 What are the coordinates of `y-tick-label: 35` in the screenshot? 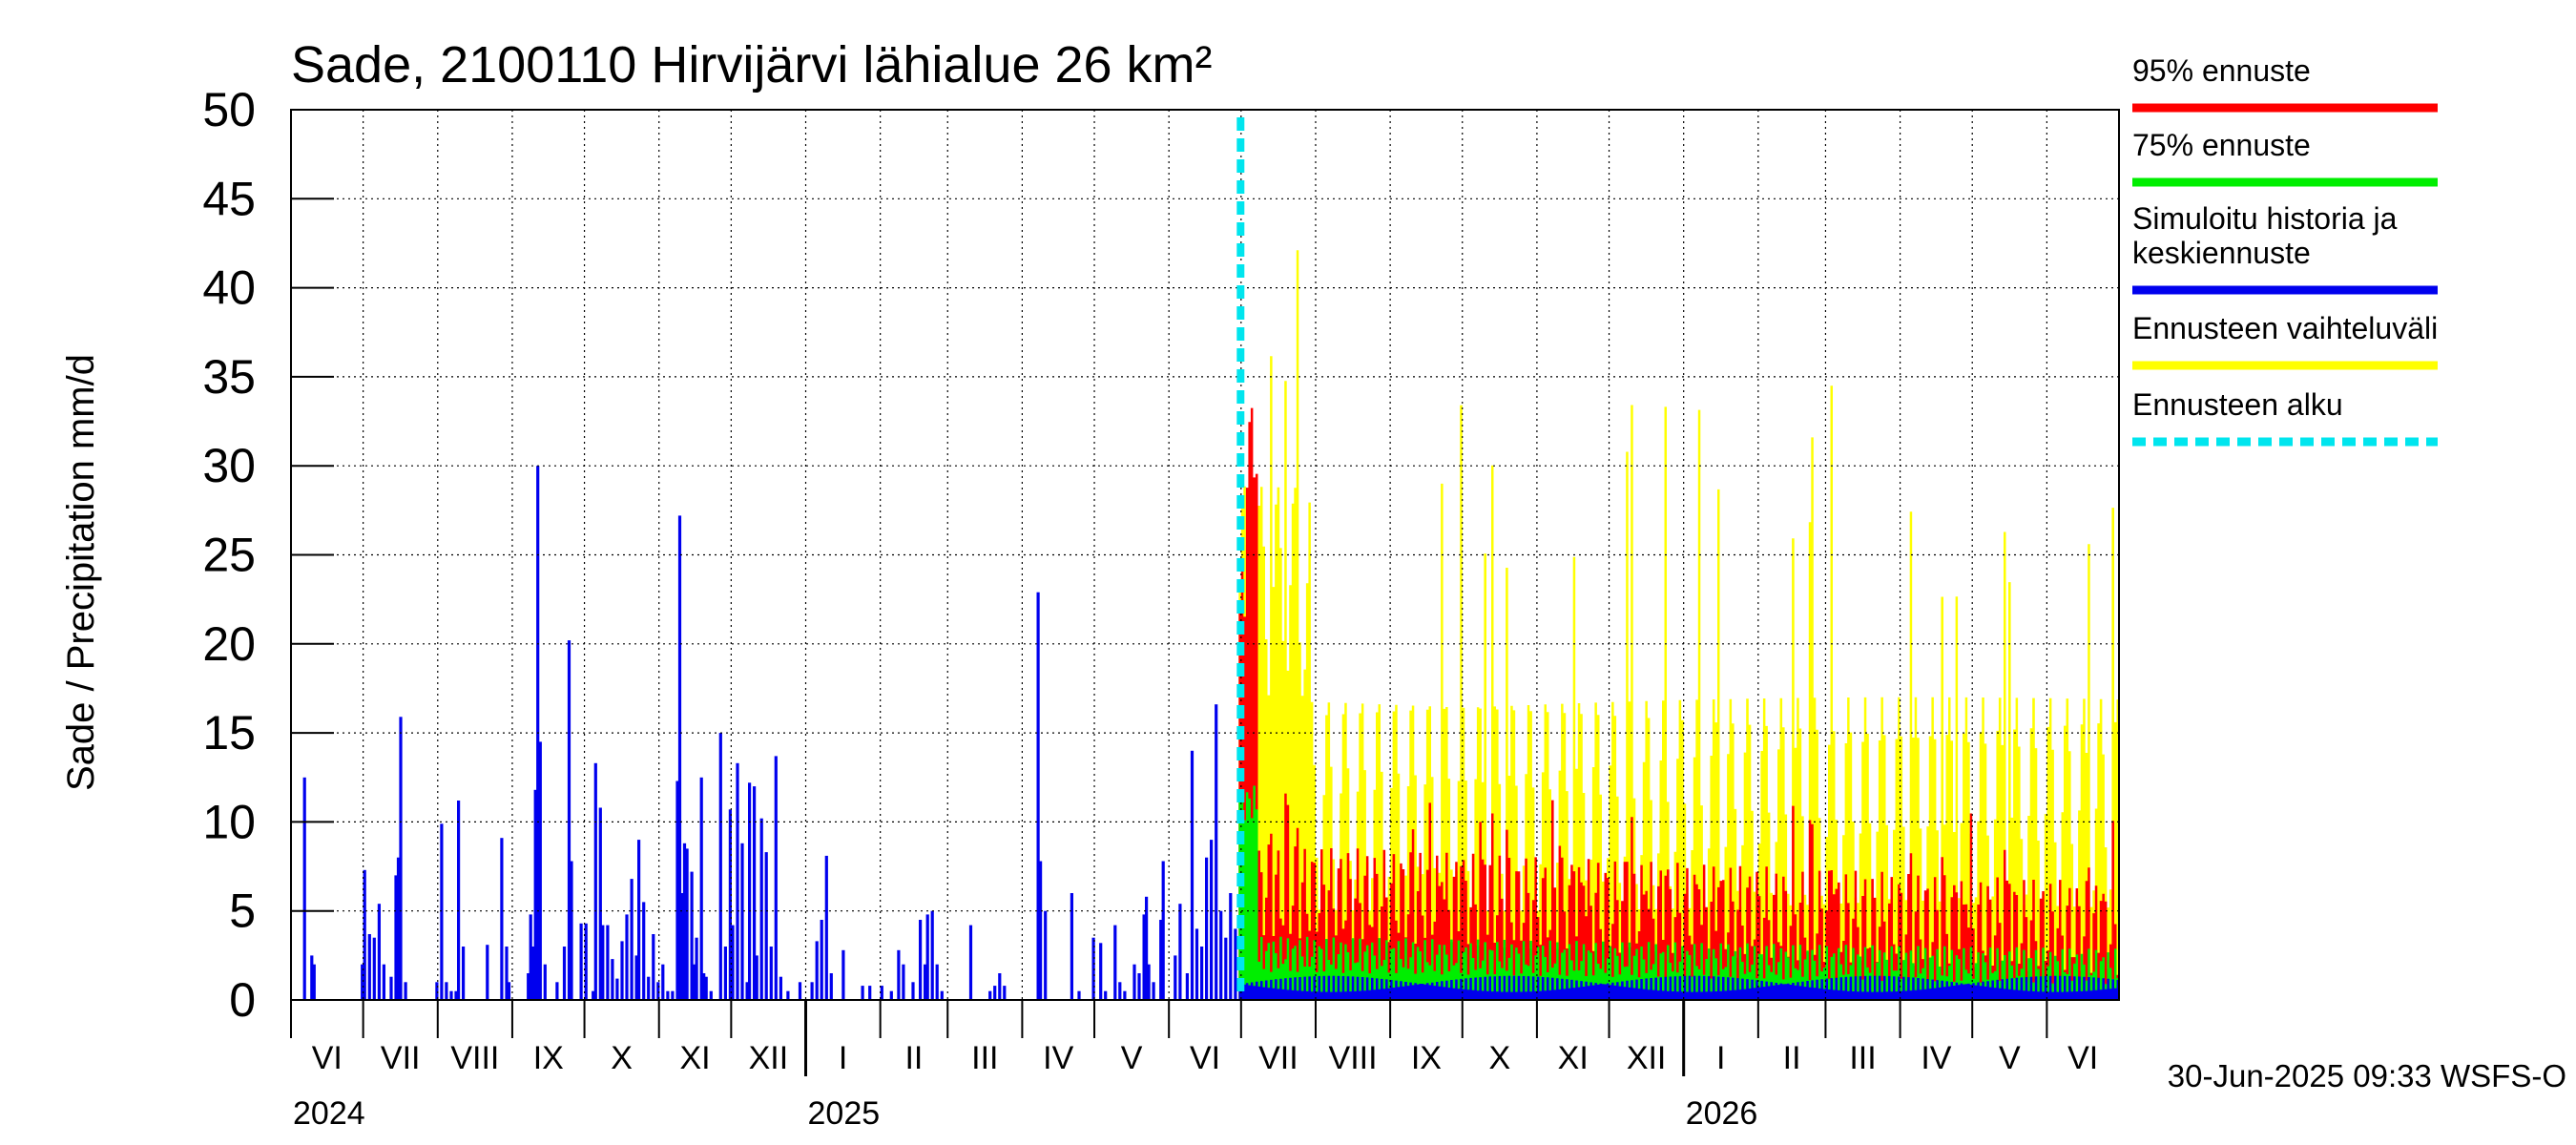 It's located at (229, 377).